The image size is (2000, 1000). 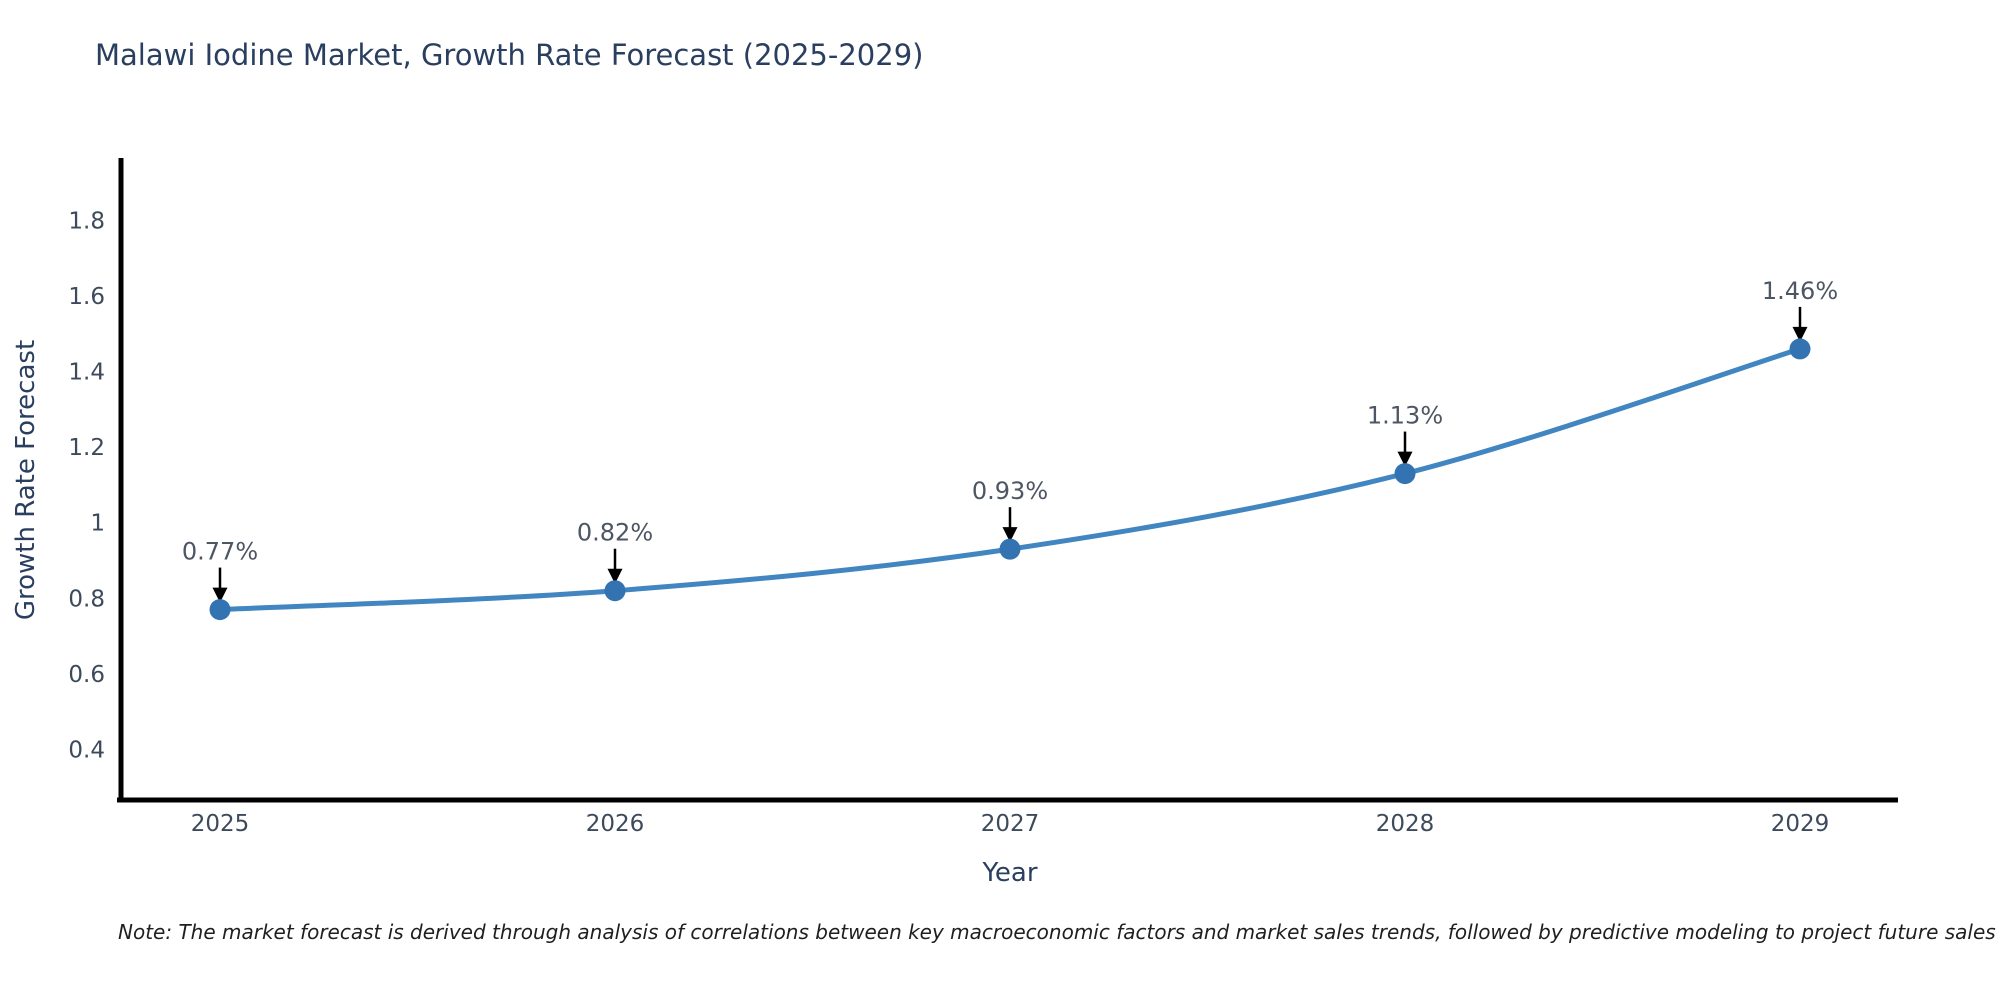 I want to click on point-value-label: 0.82%, so click(x=615, y=533).